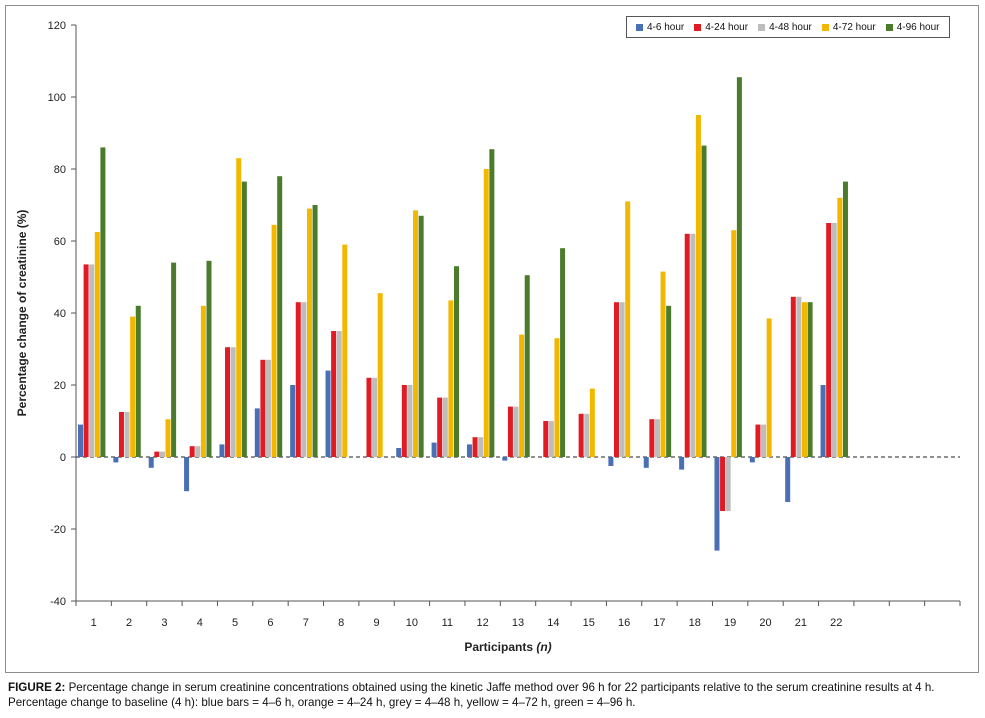 Image resolution: width=985 pixels, height=718 pixels. I want to click on bar-4-96-hour-p21, so click(810, 379).